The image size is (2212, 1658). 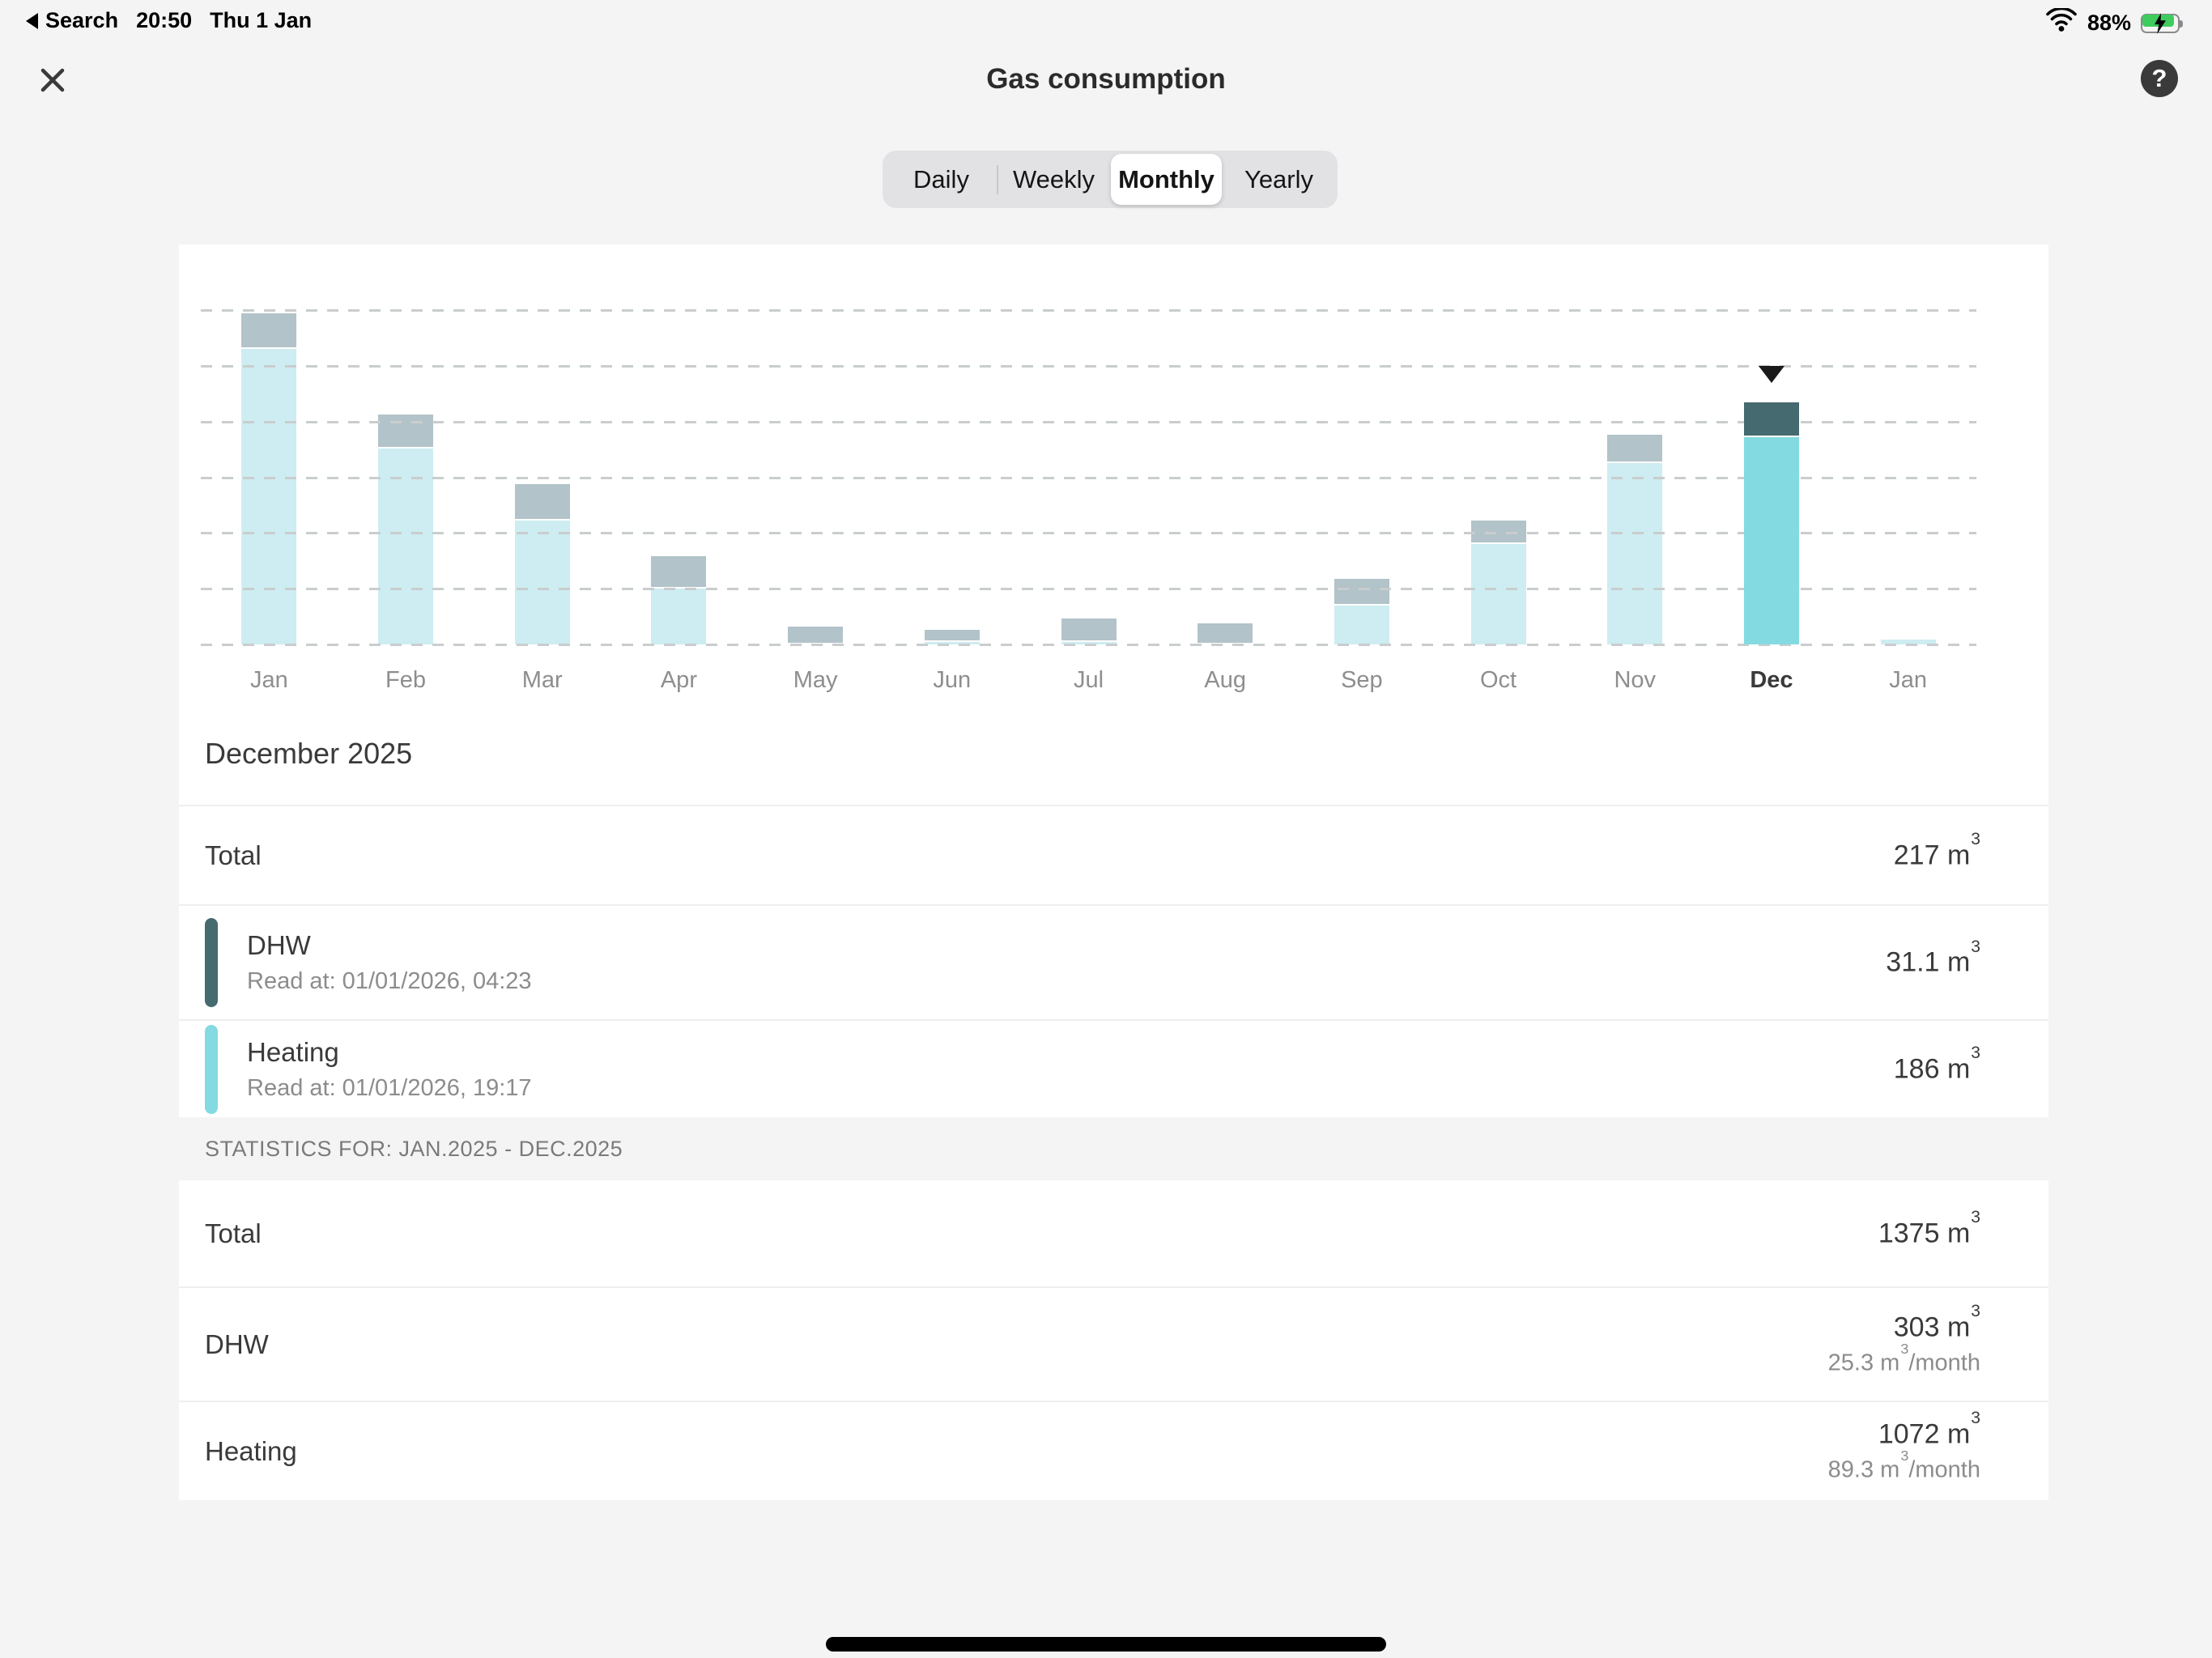 What do you see at coordinates (1498, 680) in the screenshot?
I see `month-label-oct-9: Oct` at bounding box center [1498, 680].